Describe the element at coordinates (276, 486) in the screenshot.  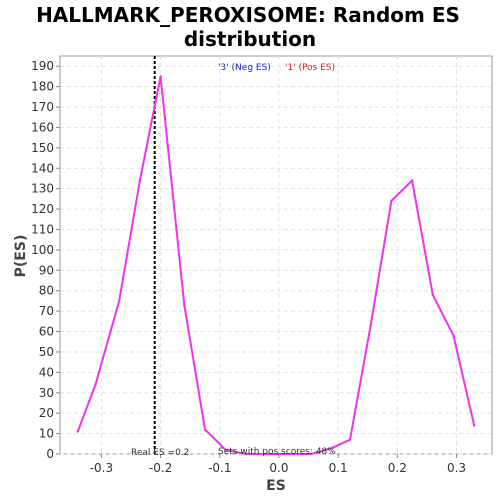
I see `x-axis-label: ES` at that location.